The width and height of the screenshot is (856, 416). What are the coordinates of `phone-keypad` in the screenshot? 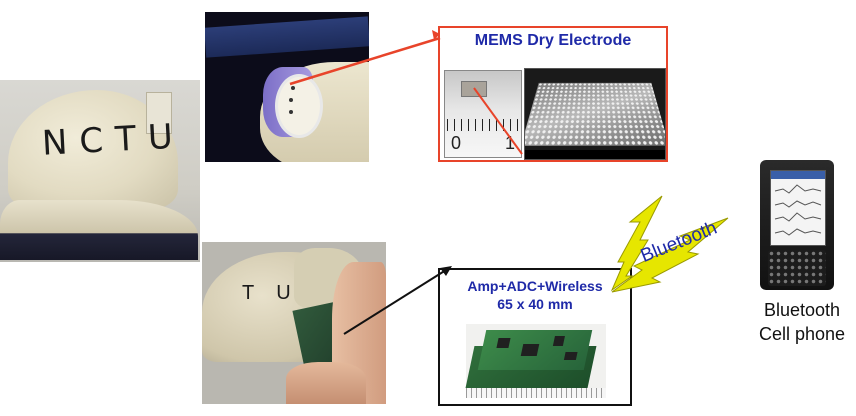 It's located at (797, 268).